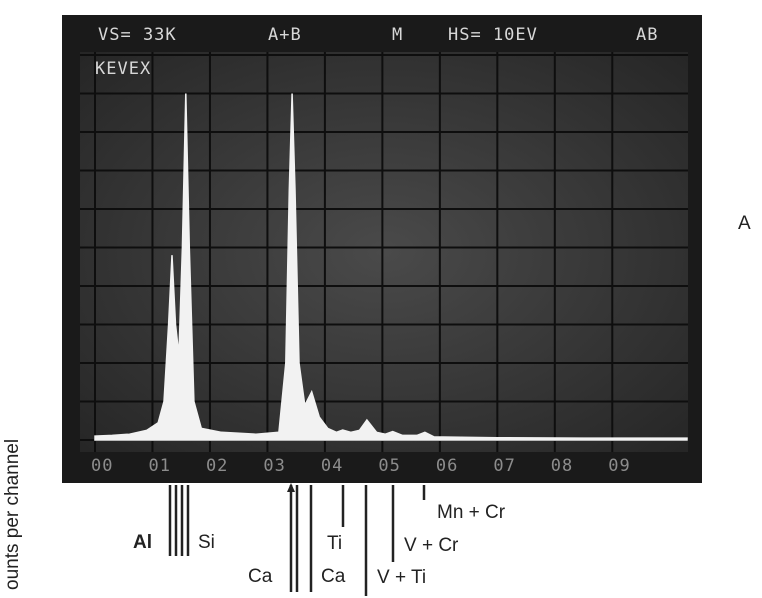 This screenshot has width=762, height=598. Describe the element at coordinates (102, 466) in the screenshot. I see `x-tick-label: 00` at that location.